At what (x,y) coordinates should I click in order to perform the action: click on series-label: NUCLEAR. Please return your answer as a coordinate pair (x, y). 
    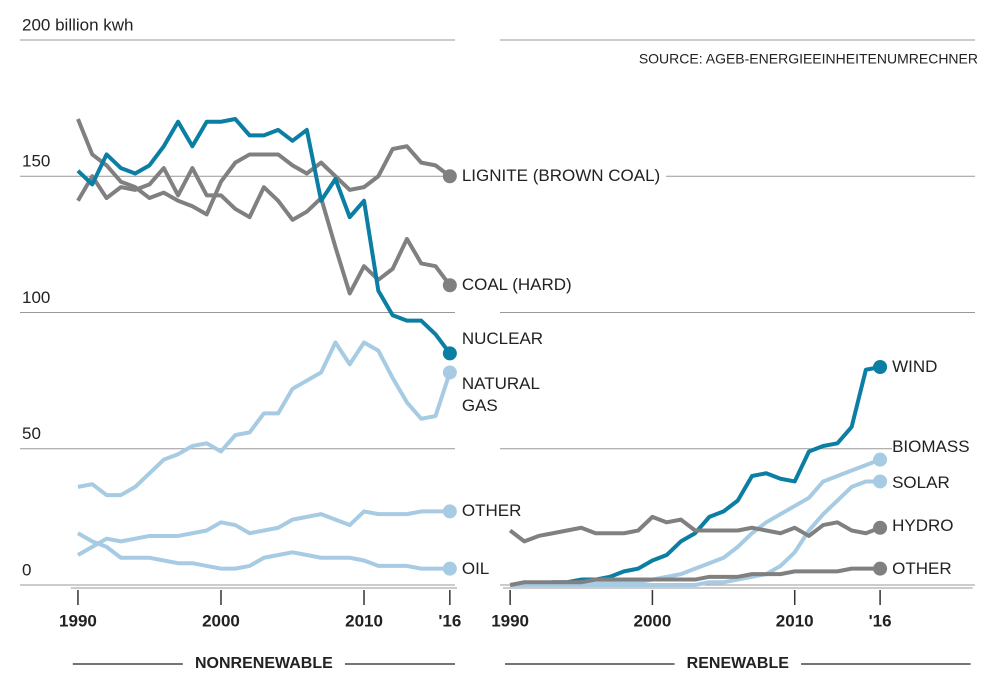
    Looking at the image, I should click on (505, 339).